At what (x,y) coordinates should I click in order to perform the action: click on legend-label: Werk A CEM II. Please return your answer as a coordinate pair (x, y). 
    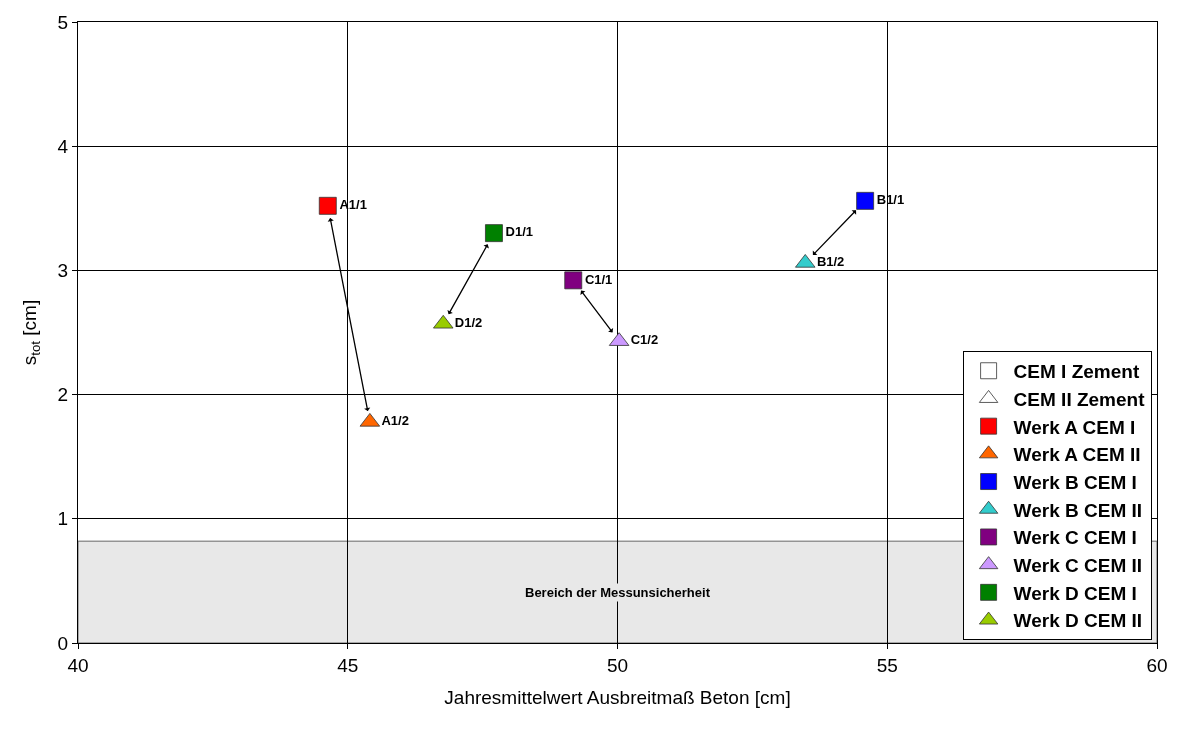
    Looking at the image, I should click on (1077, 455).